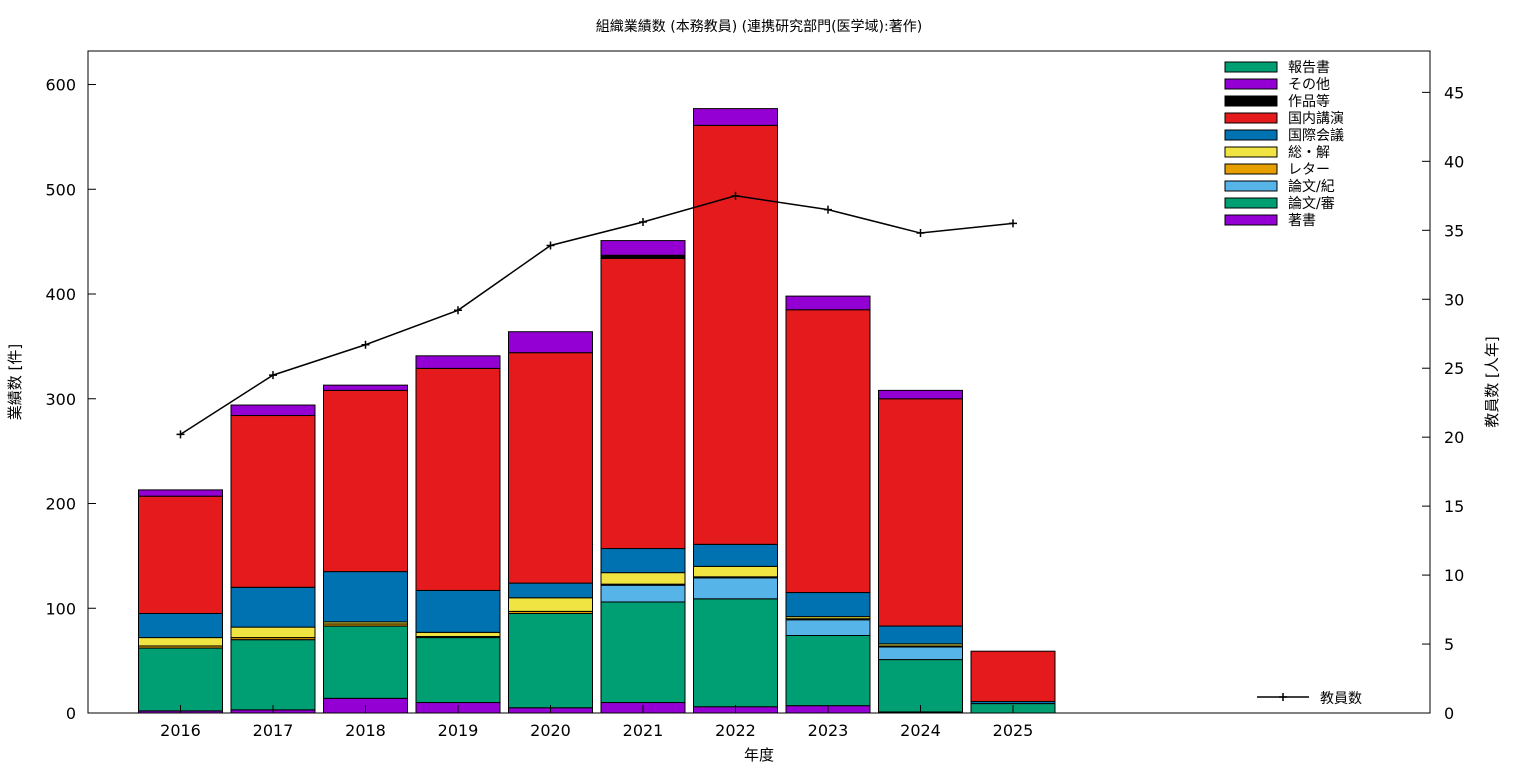 The image size is (1536, 768). What do you see at coordinates (60, 608) in the screenshot?
I see `y-tick-label: 100` at bounding box center [60, 608].